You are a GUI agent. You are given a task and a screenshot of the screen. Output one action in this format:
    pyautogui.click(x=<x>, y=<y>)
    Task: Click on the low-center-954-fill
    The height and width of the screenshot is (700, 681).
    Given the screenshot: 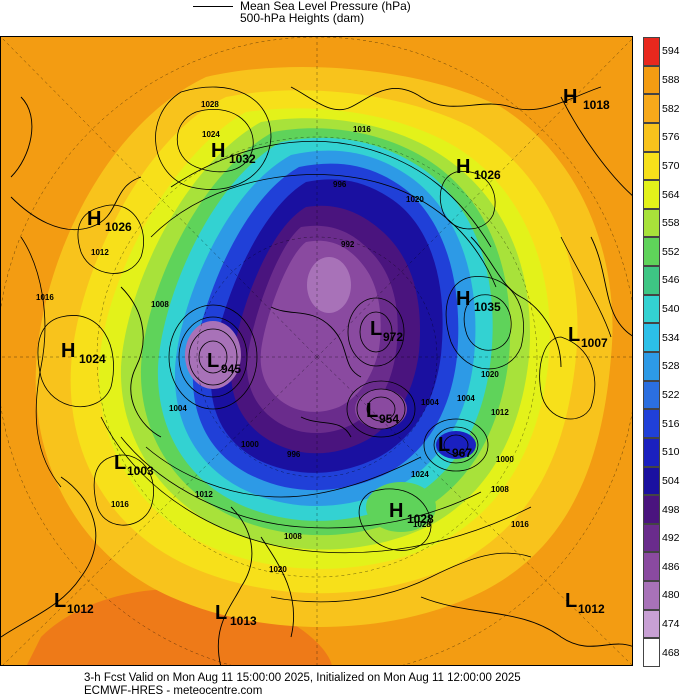 What is the action you would take?
    pyautogui.click(x=381, y=409)
    